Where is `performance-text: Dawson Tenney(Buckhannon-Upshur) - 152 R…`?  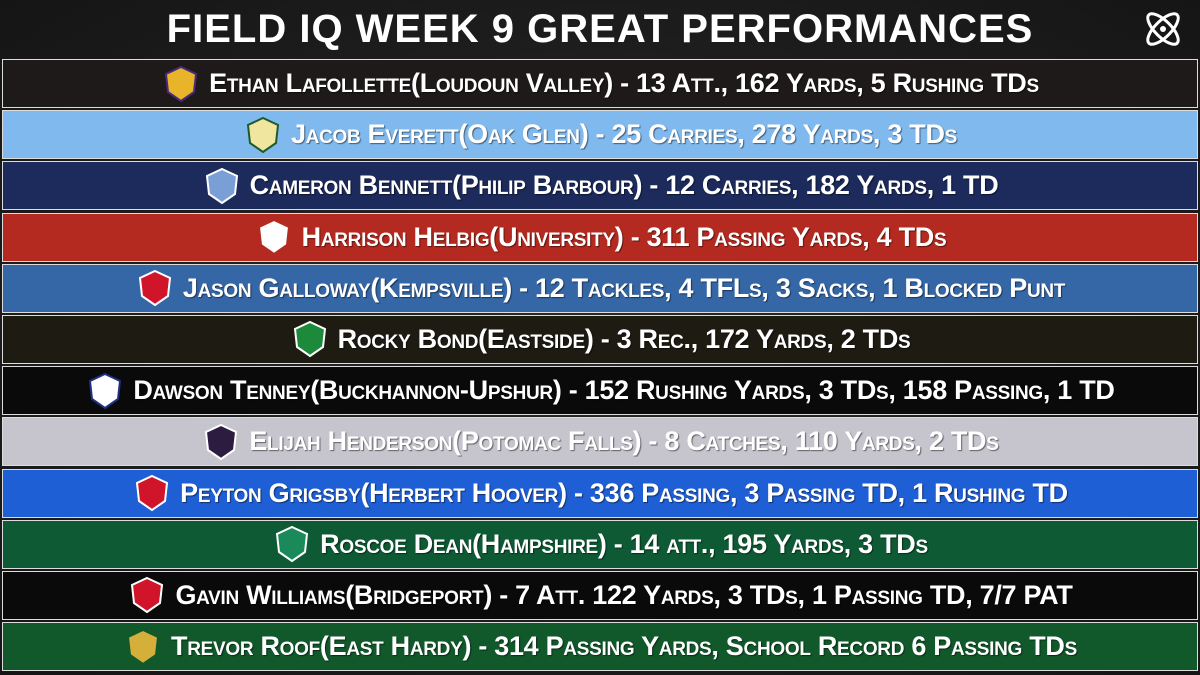 performance-text: Dawson Tenney(Buckhannon-Upshur) - 152 R… is located at coordinates (624, 390).